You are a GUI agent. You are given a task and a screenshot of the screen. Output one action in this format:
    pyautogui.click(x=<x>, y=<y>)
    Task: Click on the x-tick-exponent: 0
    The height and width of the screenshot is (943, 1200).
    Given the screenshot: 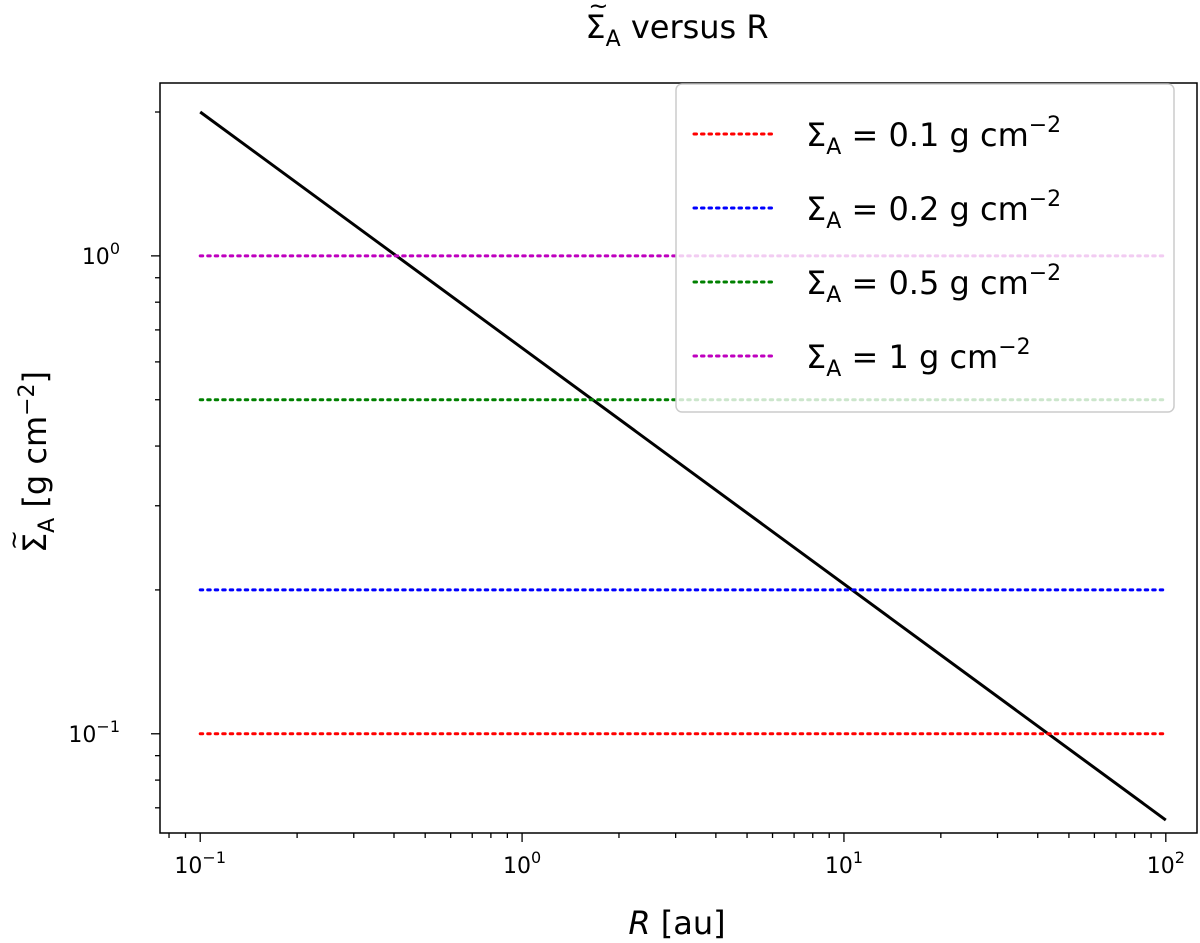 What is the action you would take?
    pyautogui.click(x=536, y=857)
    